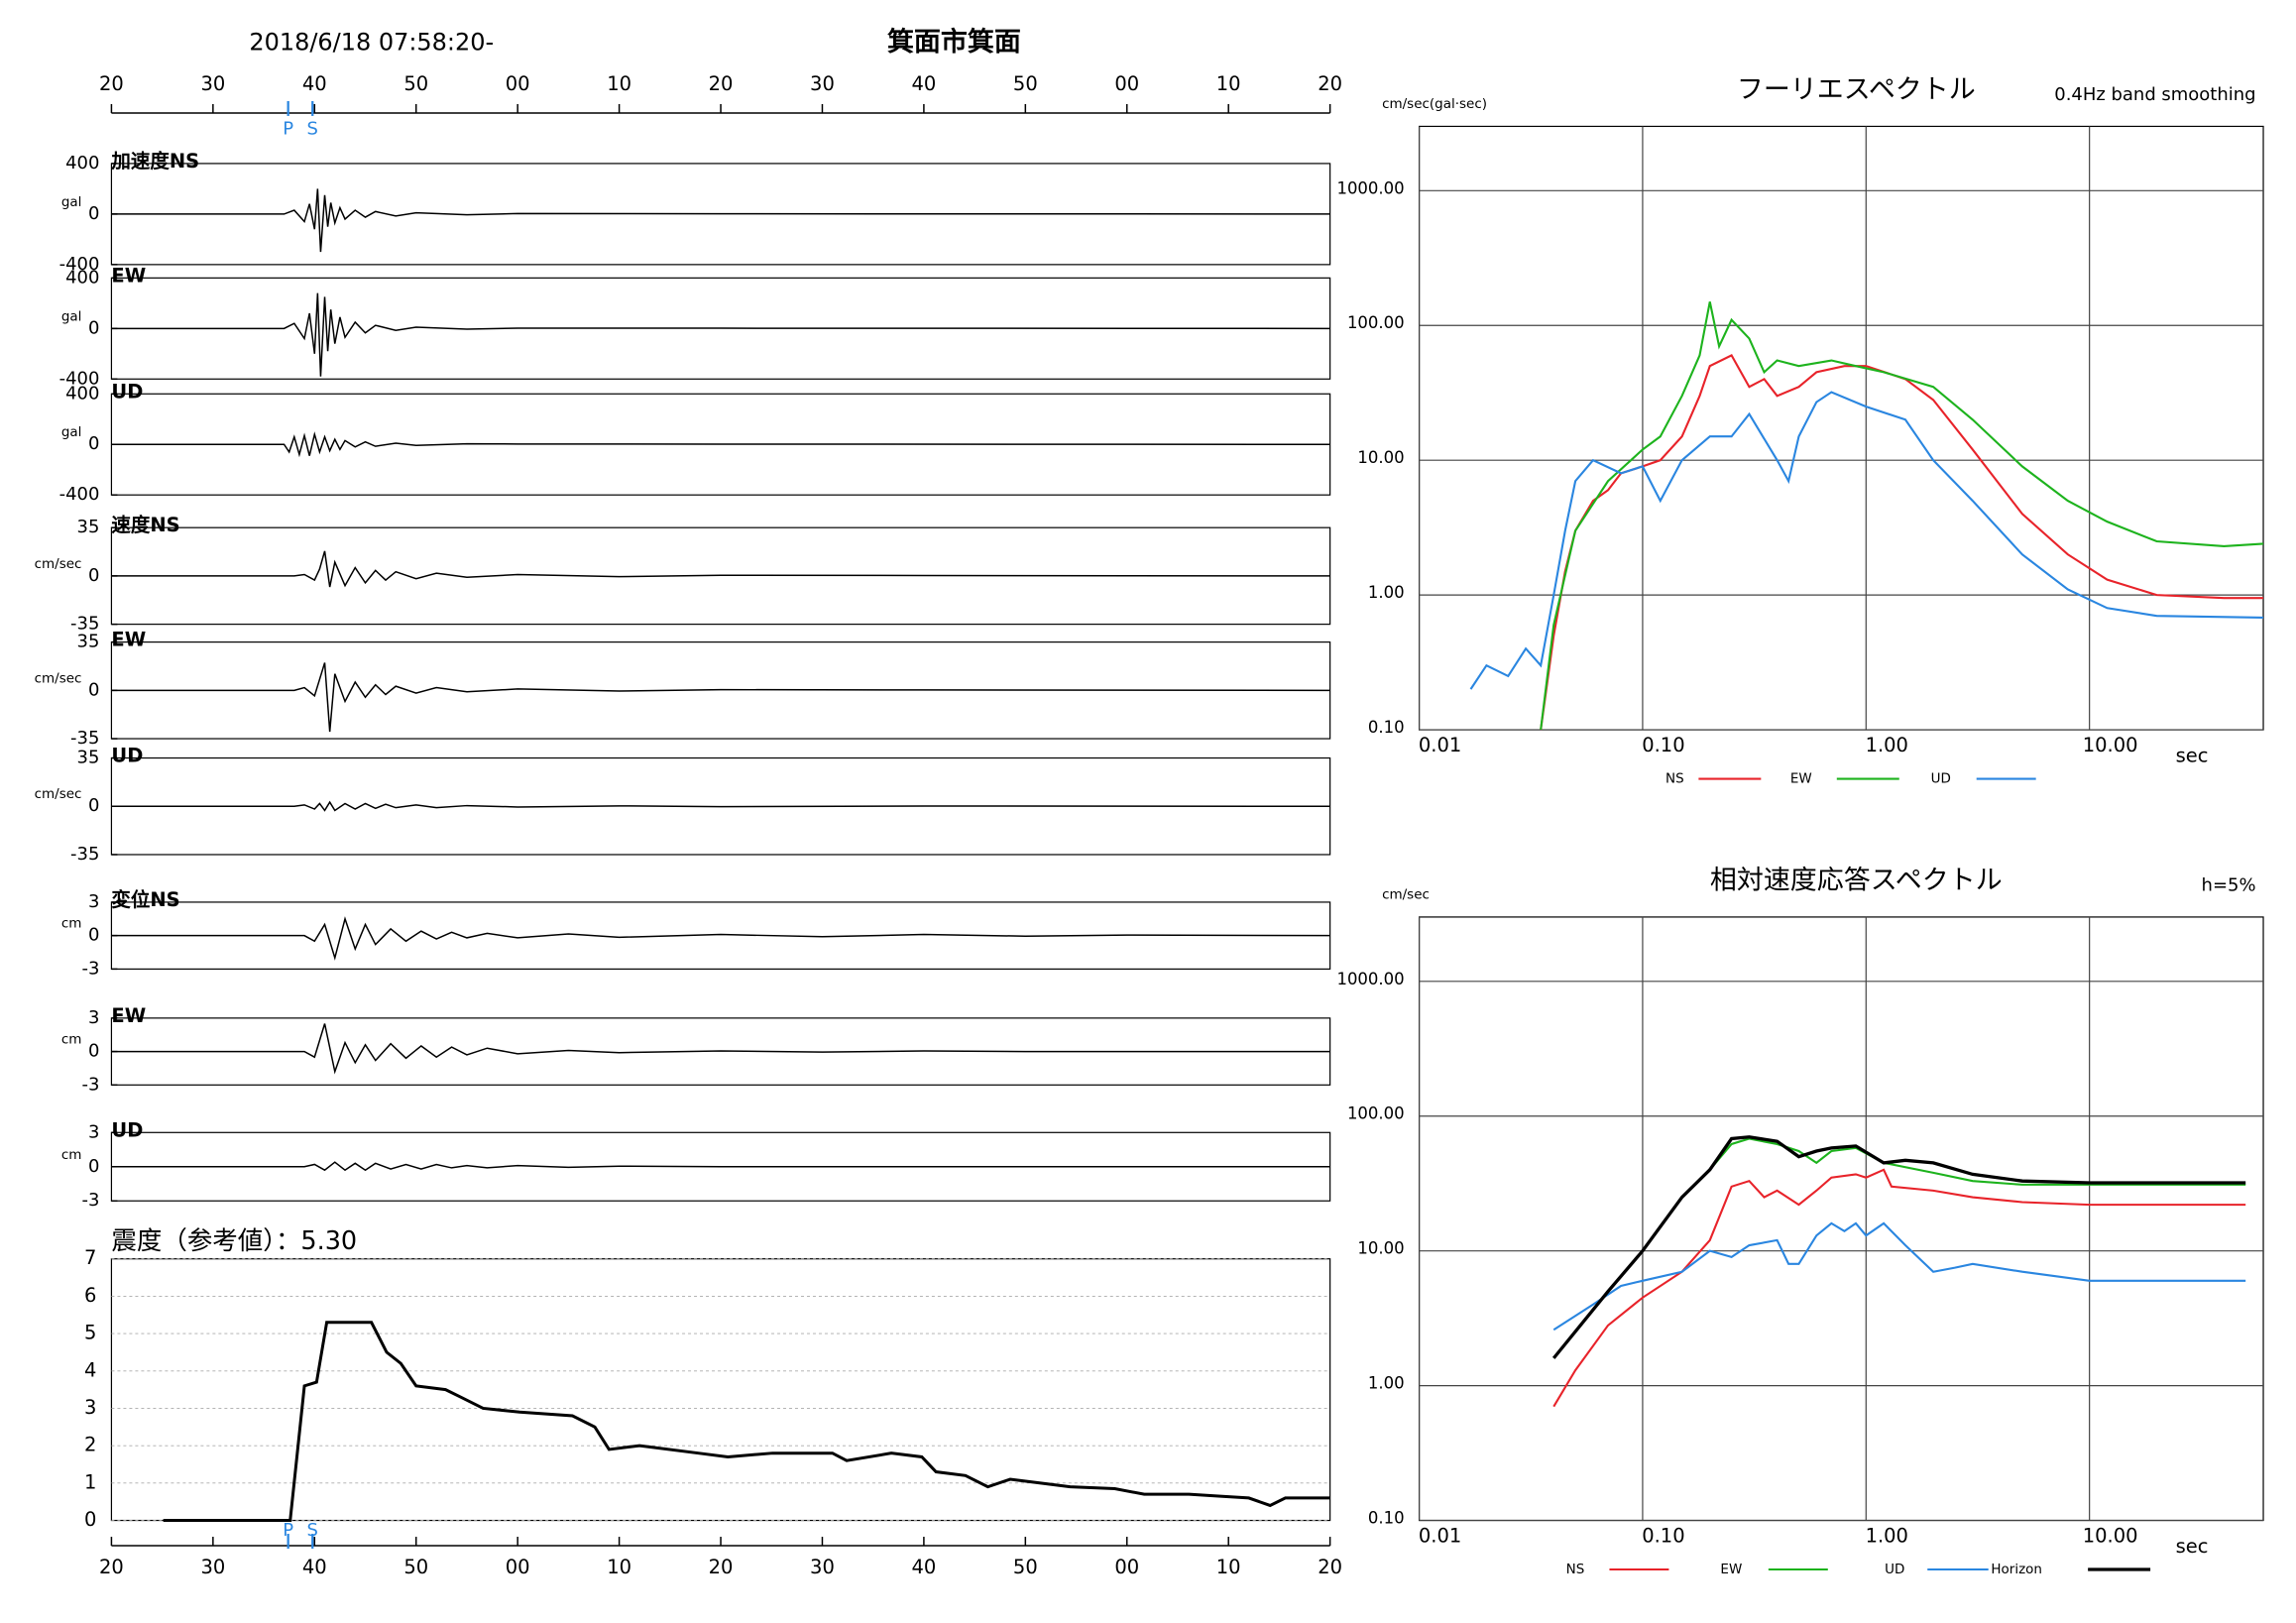  What do you see at coordinates (1376, 1113) in the screenshot?
I see `y-tick-label: 100.00` at bounding box center [1376, 1113].